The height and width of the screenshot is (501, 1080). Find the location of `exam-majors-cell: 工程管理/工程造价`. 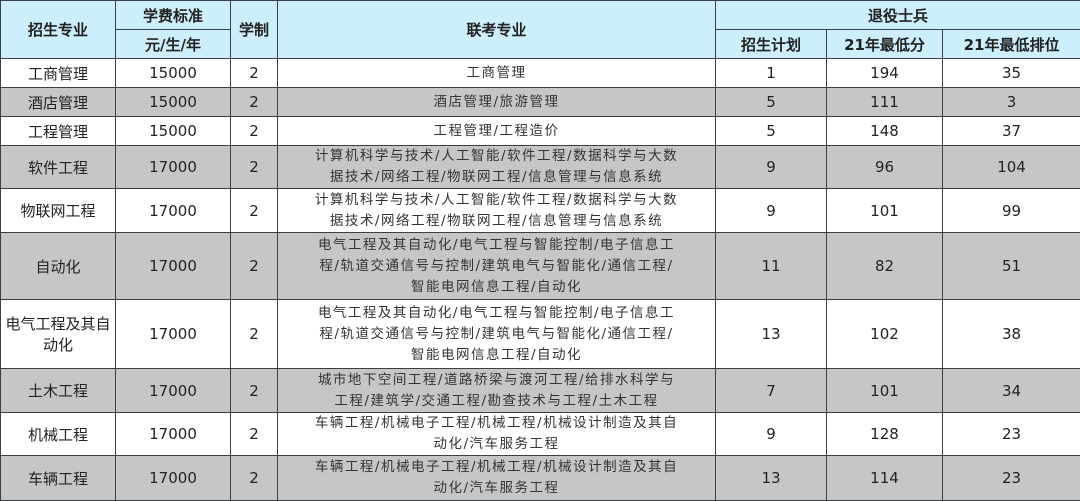

exam-majors-cell: 工程管理/工程造价 is located at coordinates (497, 131).